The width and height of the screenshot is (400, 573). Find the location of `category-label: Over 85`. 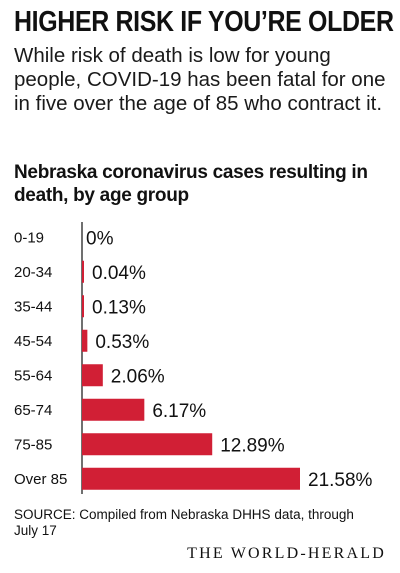

category-label: Over 85 is located at coordinates (40, 479).